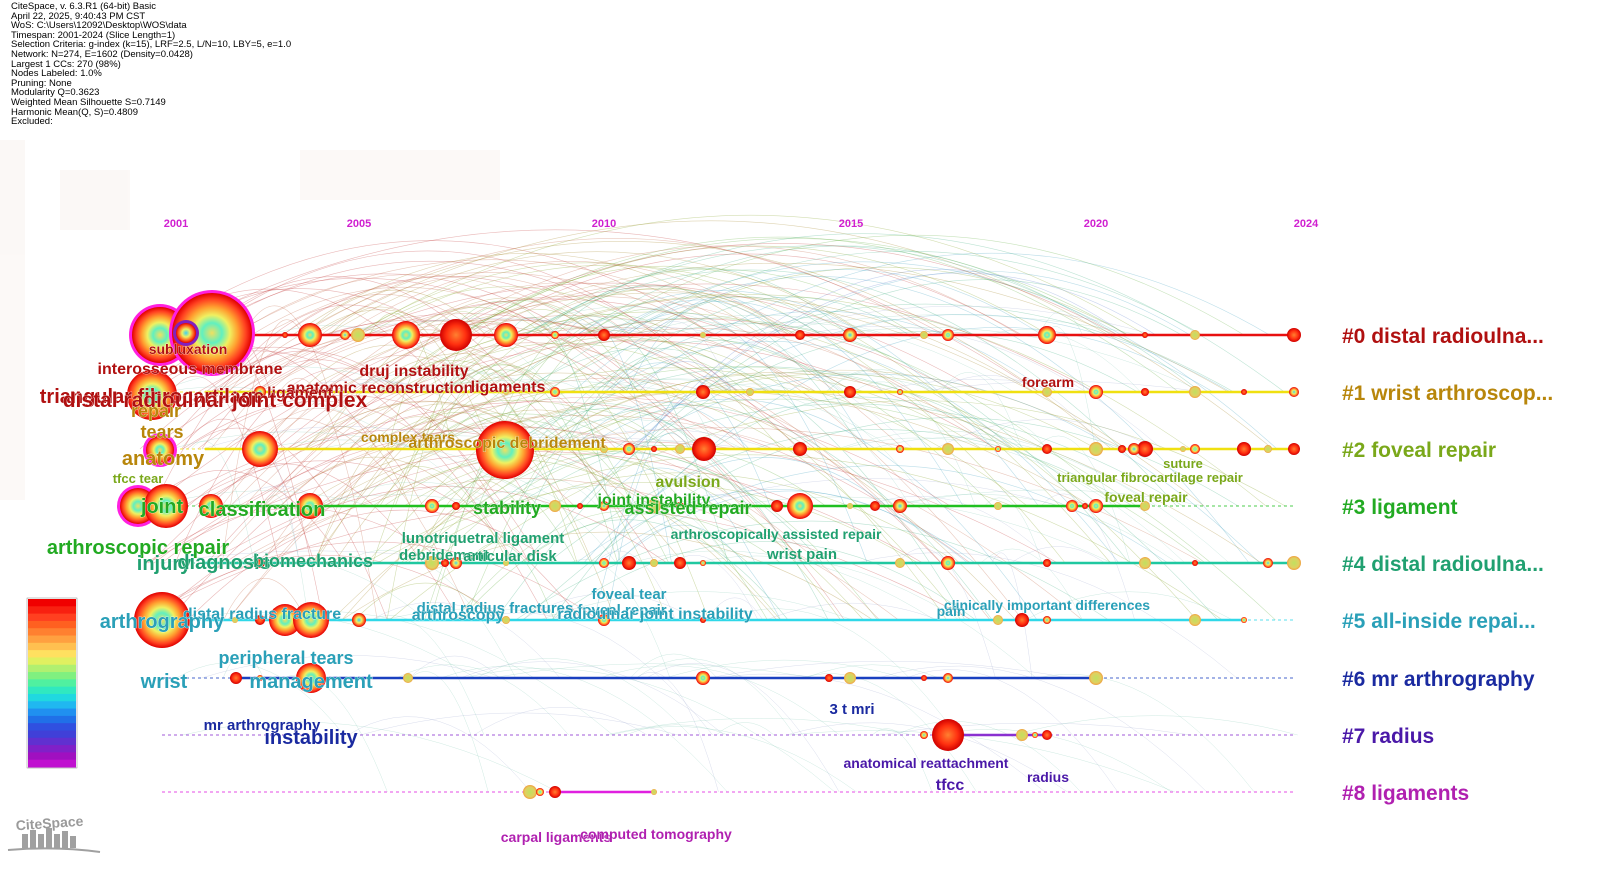 The width and height of the screenshot is (1600, 892). What do you see at coordinates (655, 615) in the screenshot?
I see `keyword-label: radioulnar joint instability` at bounding box center [655, 615].